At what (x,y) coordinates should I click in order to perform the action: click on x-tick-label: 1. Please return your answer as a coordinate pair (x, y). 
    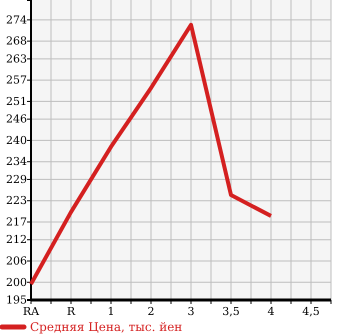
    Looking at the image, I should click on (111, 311).